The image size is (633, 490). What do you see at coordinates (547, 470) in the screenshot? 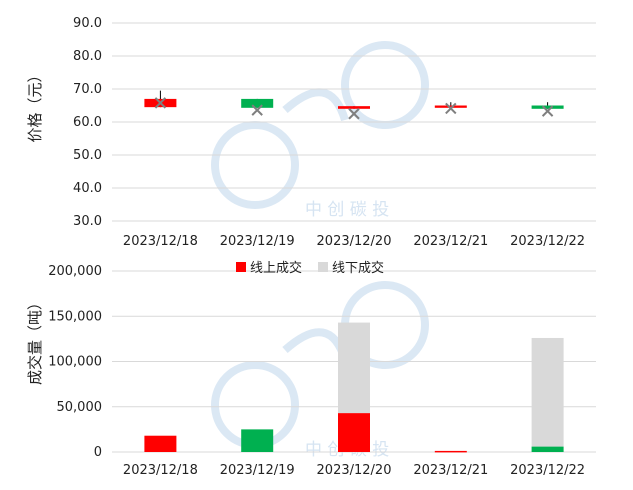
I see `volume-x-tick-label: 2023/12/22` at bounding box center [547, 470].